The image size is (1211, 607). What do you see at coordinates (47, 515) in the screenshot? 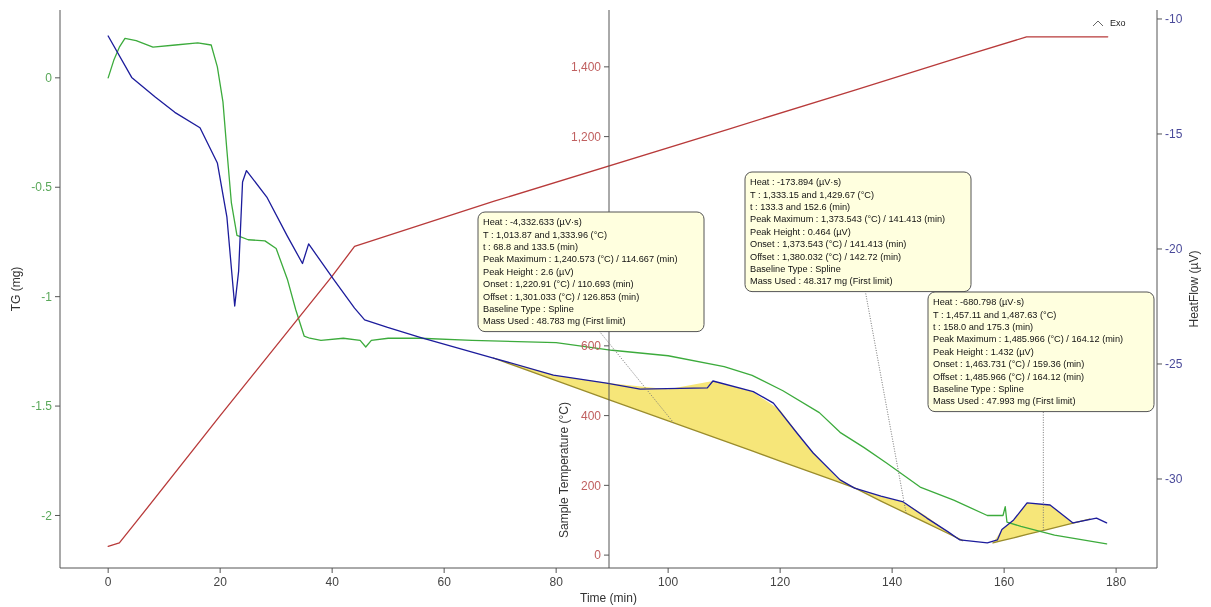
I see `y-tick-label: -2` at bounding box center [47, 515].